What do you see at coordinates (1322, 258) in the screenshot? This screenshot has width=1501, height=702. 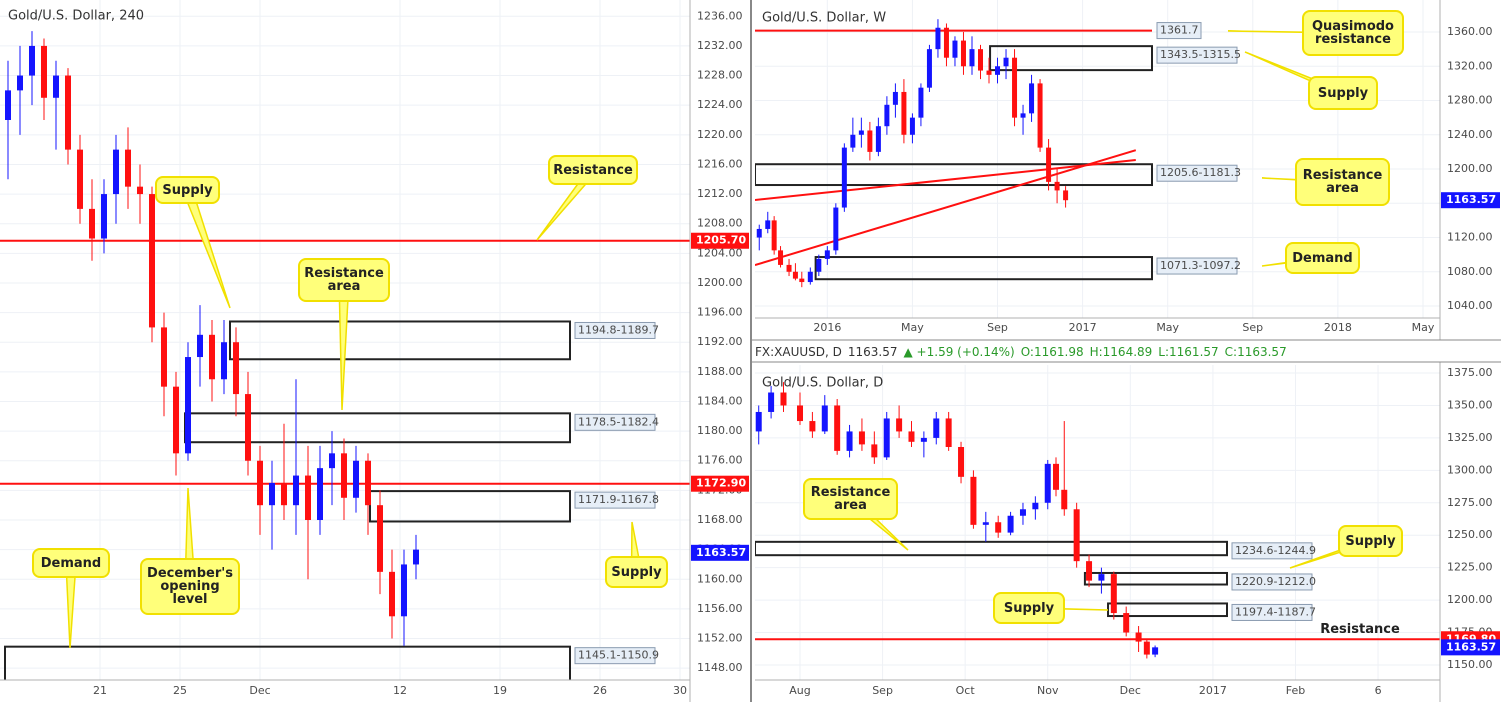 I see `callout: Demand` at bounding box center [1322, 258].